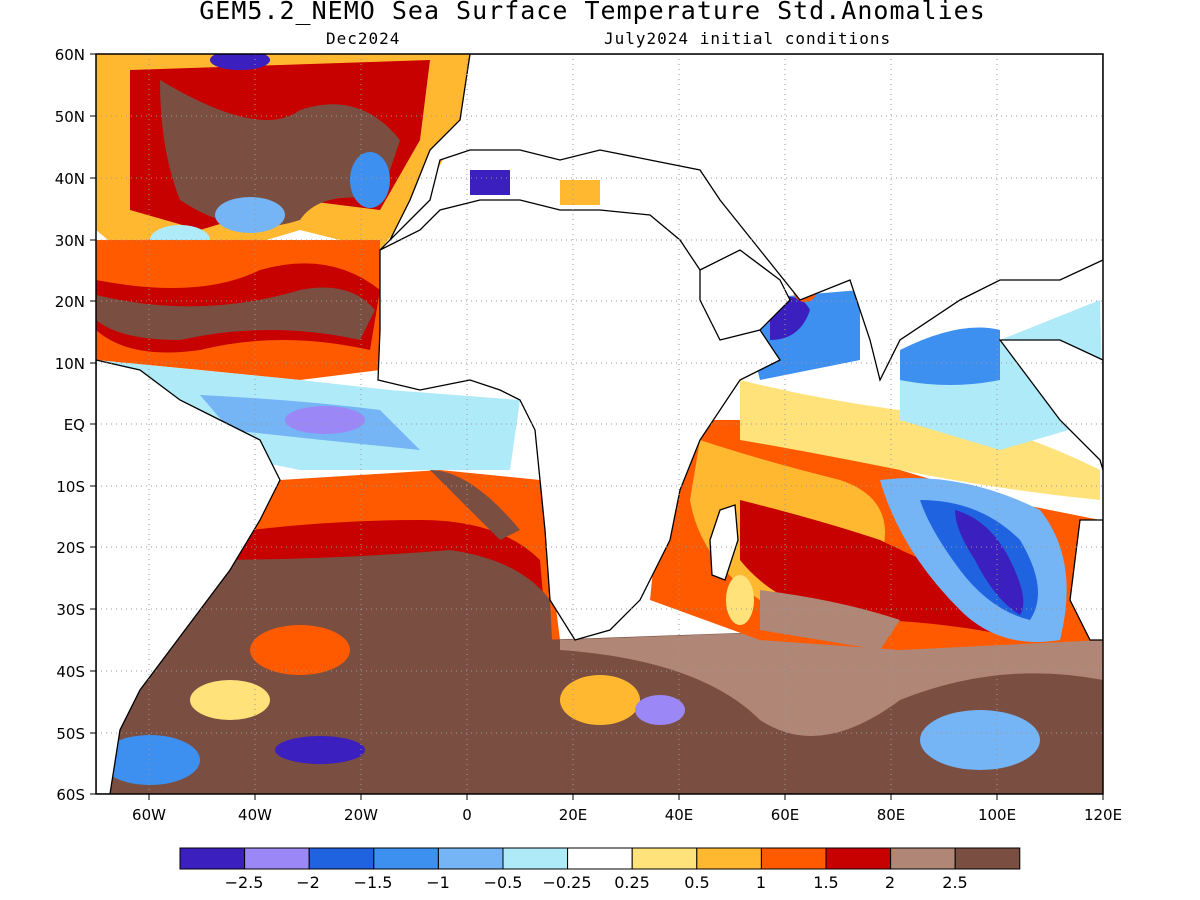 This screenshot has width=1200, height=900. Describe the element at coordinates (70, 734) in the screenshot. I see `lat-tick-label: 50S` at that location.